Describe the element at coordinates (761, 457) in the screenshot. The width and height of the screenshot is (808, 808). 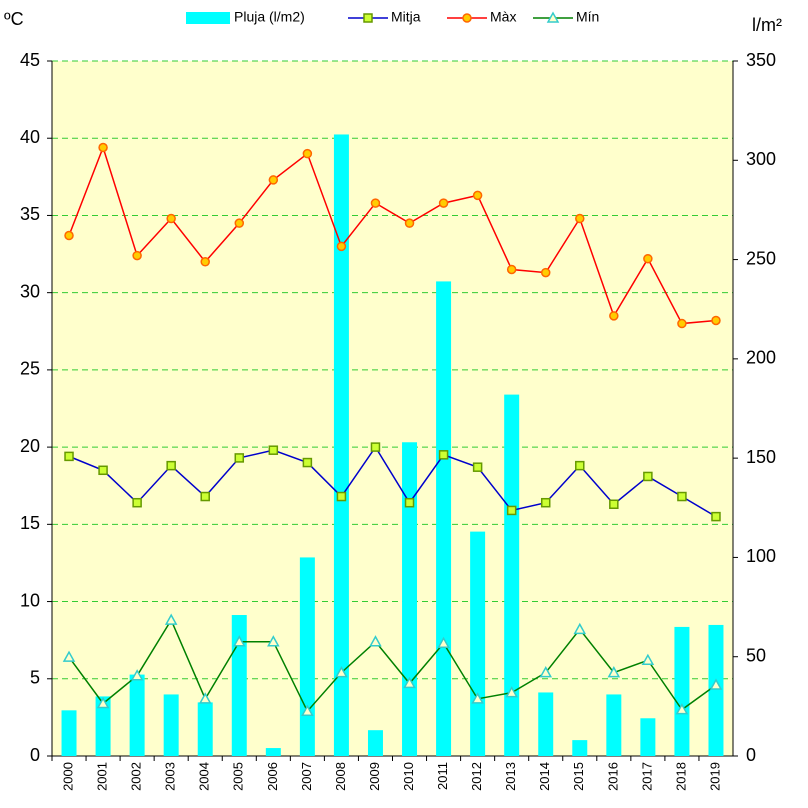
I see `y2-tick-label: 150` at that location.